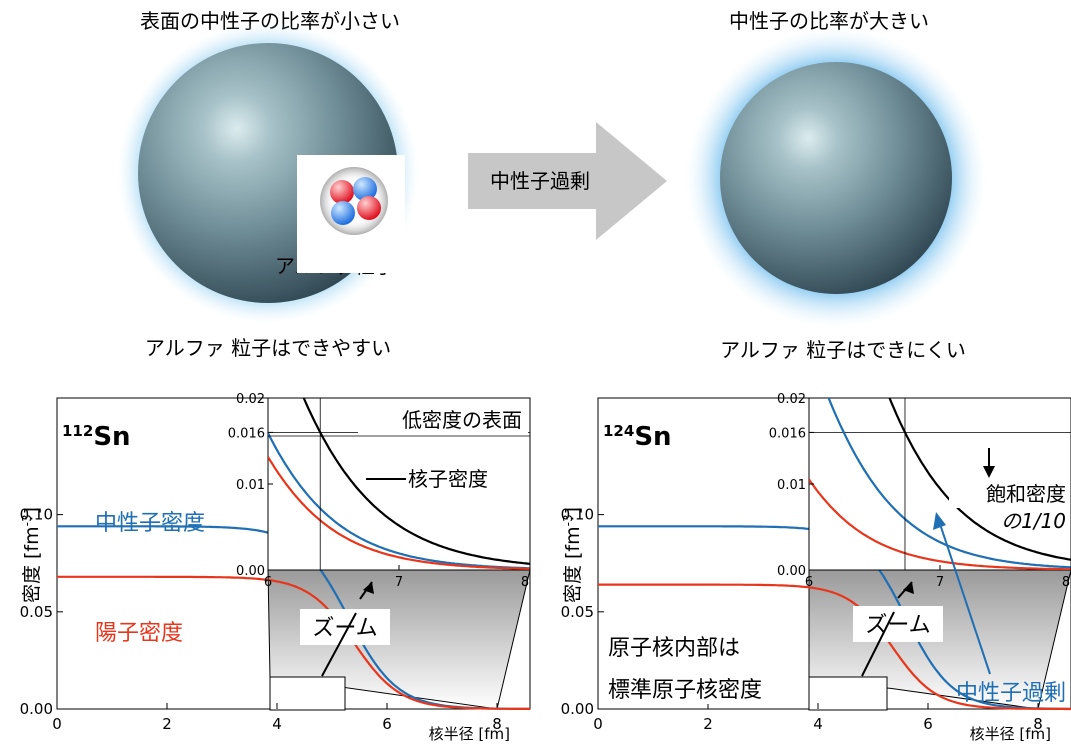  I want to click on saturation-label-bg, so click(1009, 495).